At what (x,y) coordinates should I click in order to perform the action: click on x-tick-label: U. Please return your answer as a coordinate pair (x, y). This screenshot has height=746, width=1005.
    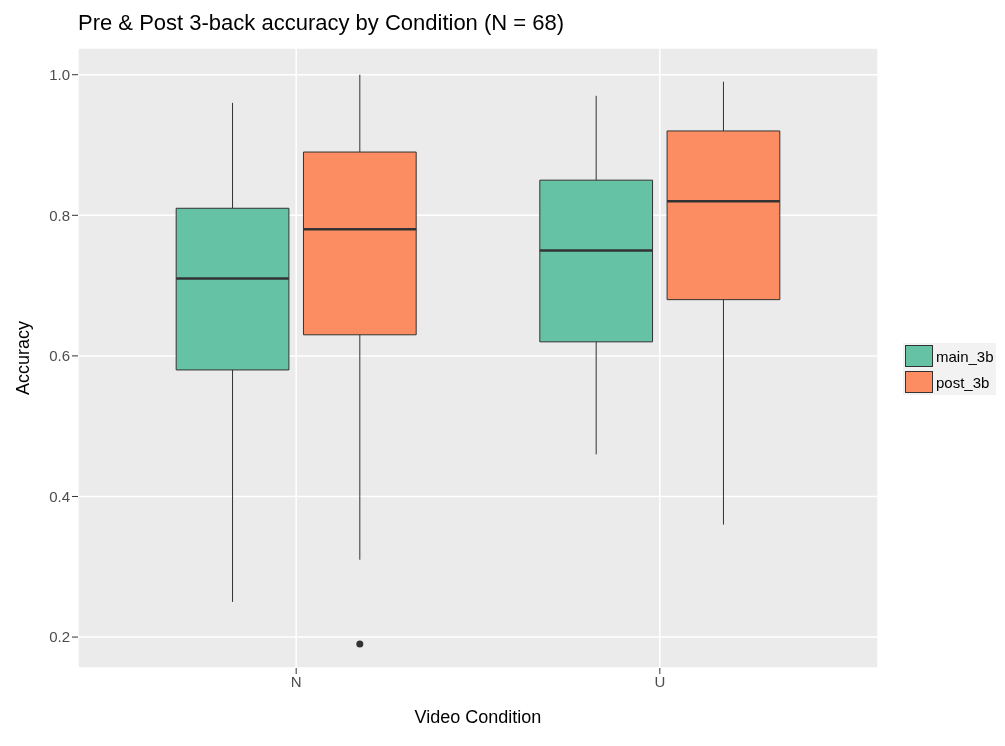
    Looking at the image, I should click on (660, 681).